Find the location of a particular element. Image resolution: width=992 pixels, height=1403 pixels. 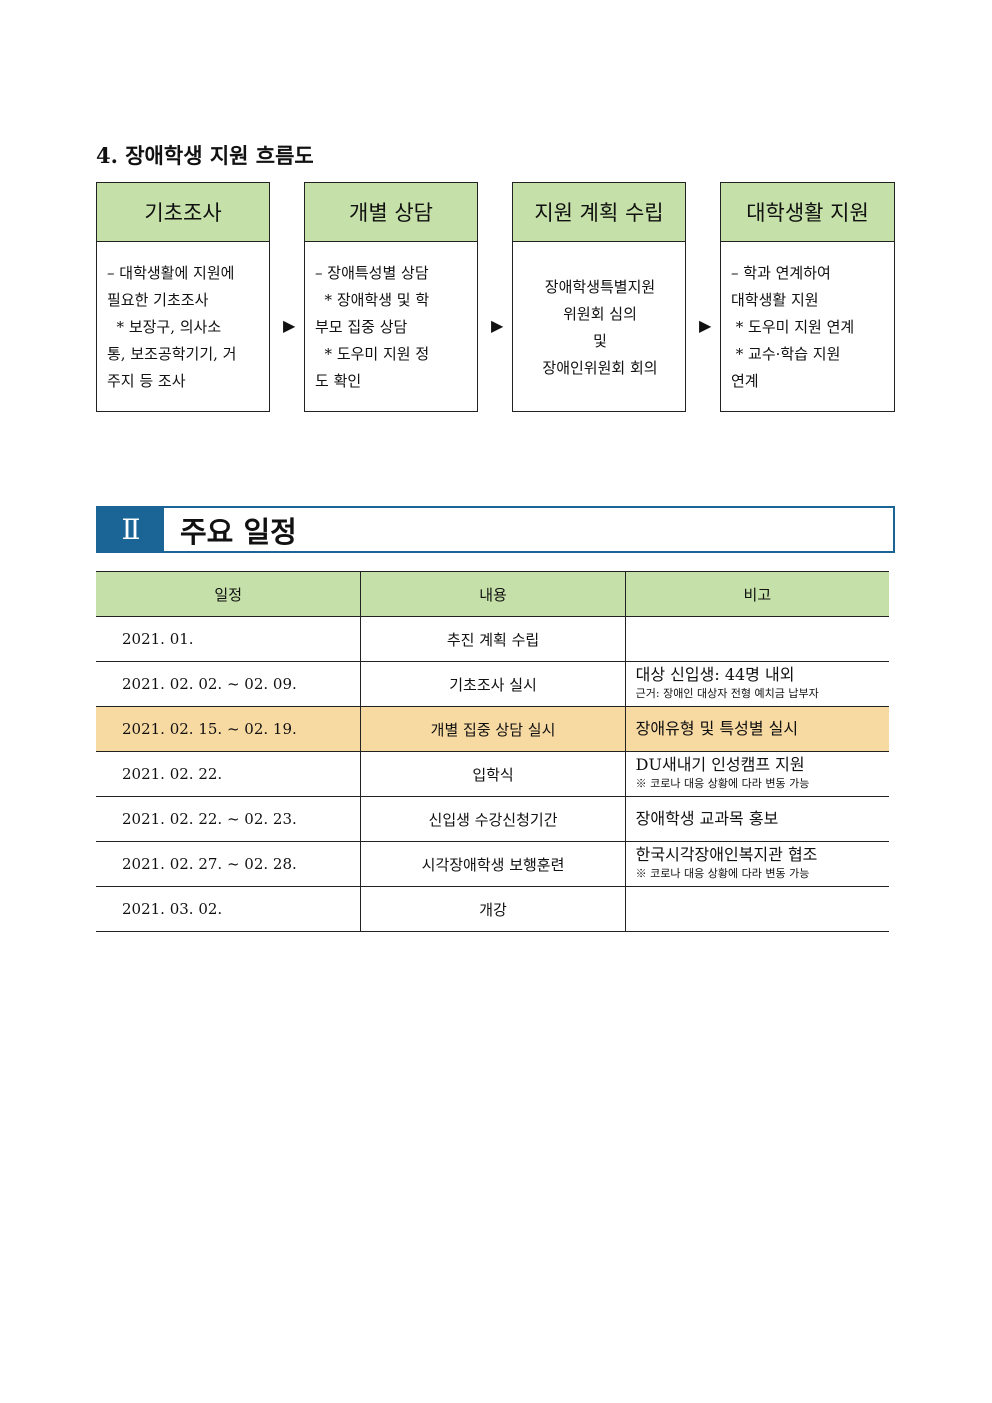

section-header: Ⅱ 주요 일정 is located at coordinates (495, 529).